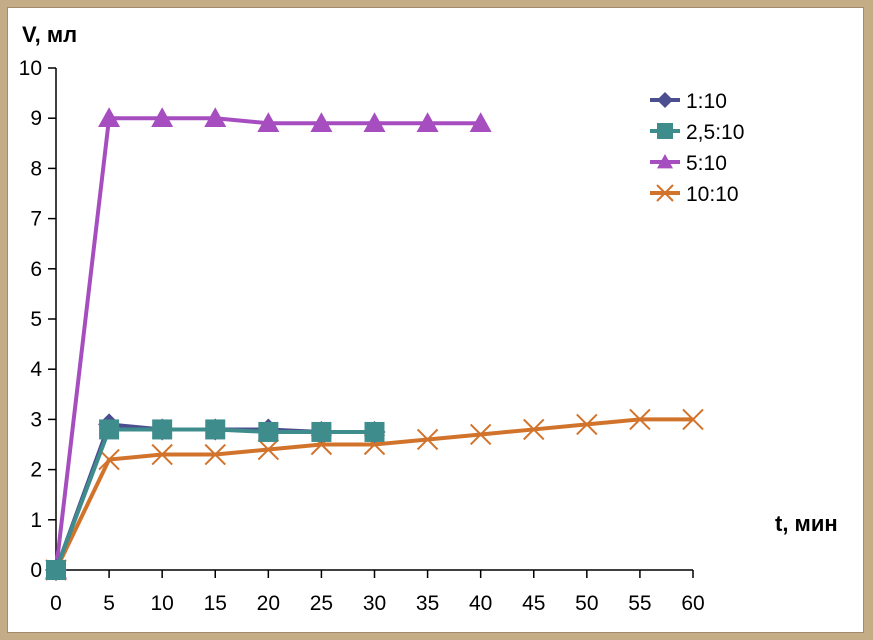  Describe the element at coordinates (692, 603) in the screenshot. I see `x-tick-label: 60` at that location.